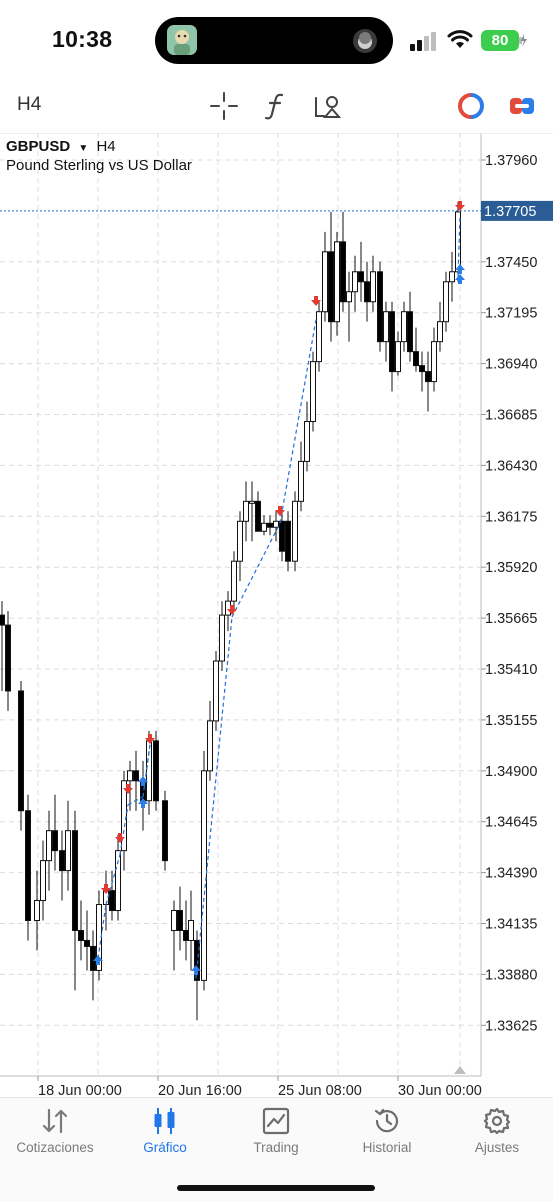  What do you see at coordinates (511, 670) in the screenshot?
I see `price-label: 1.35410` at bounding box center [511, 670].